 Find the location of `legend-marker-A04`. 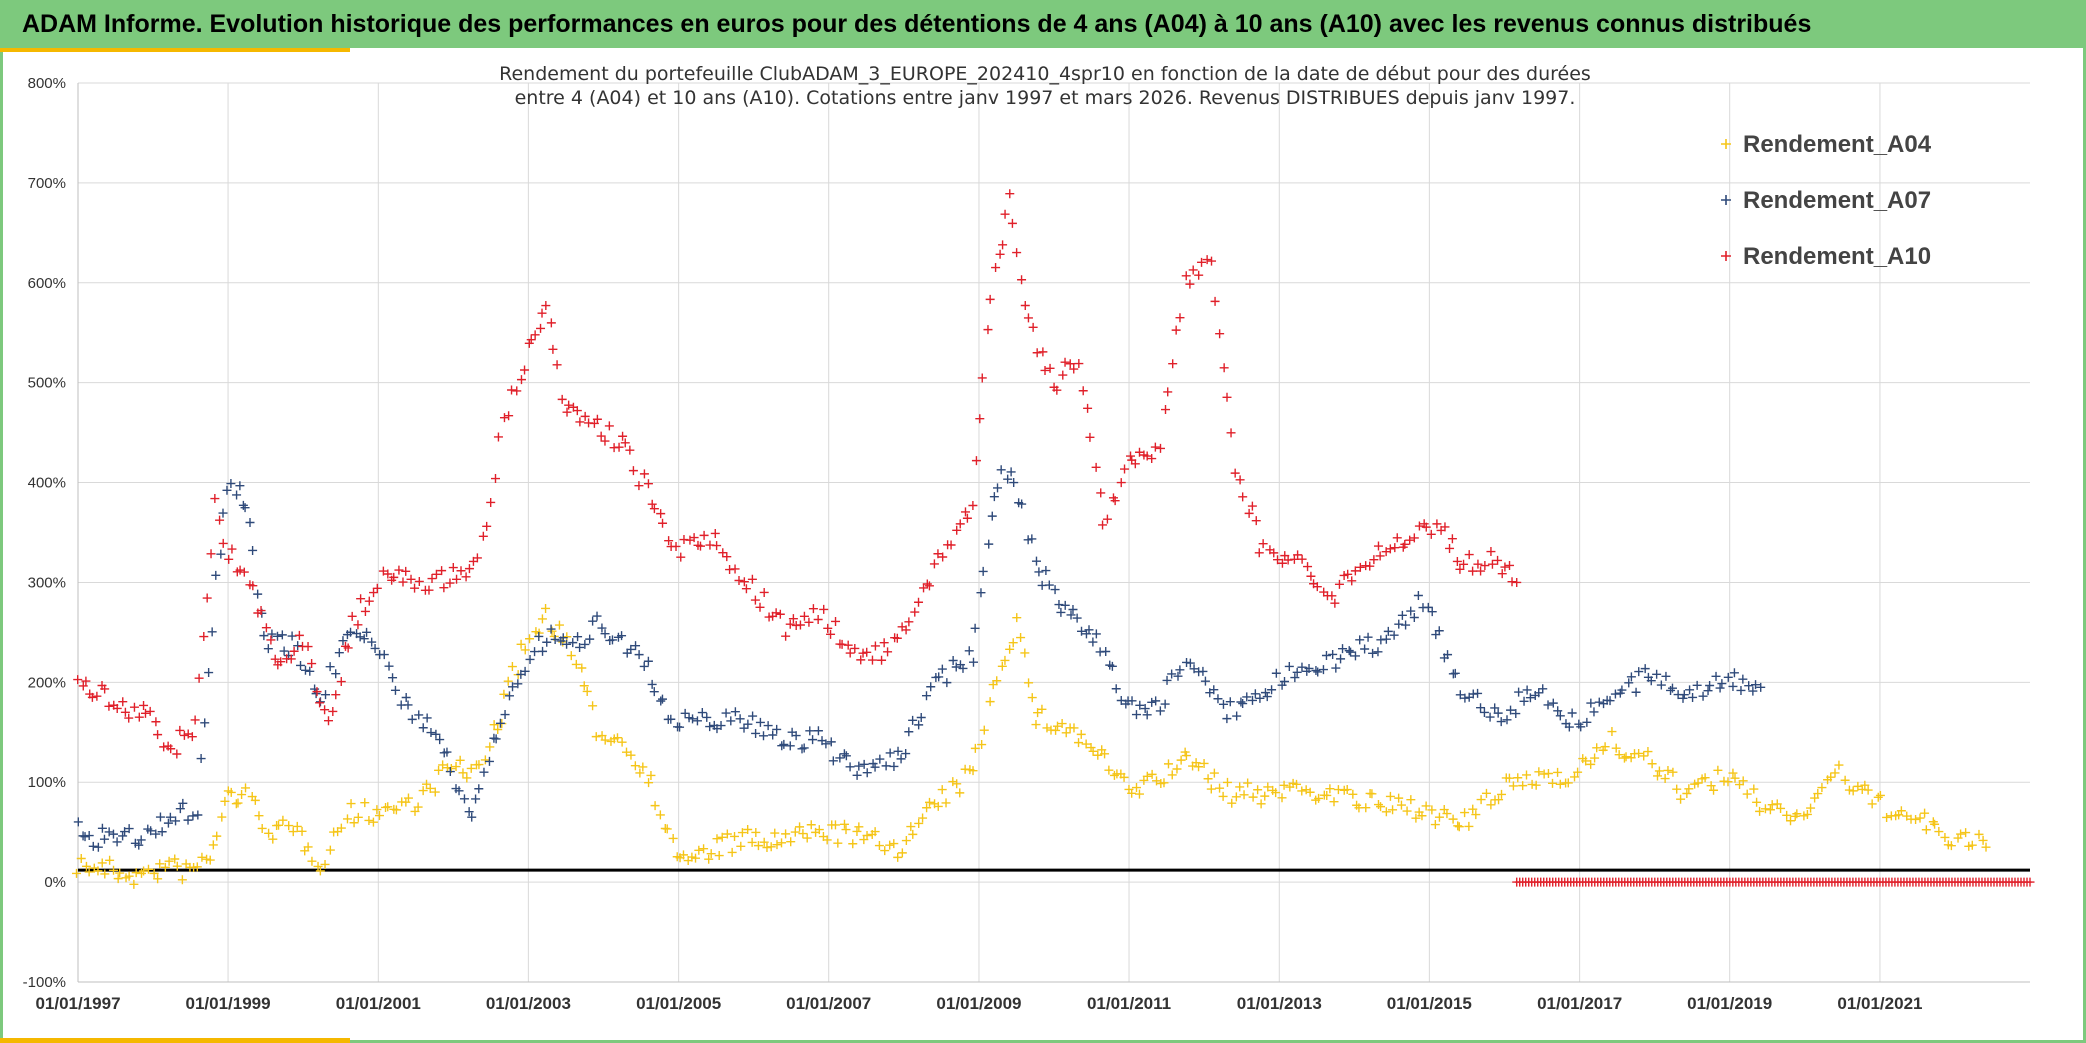

legend-marker-A04 is located at coordinates (1726, 144).